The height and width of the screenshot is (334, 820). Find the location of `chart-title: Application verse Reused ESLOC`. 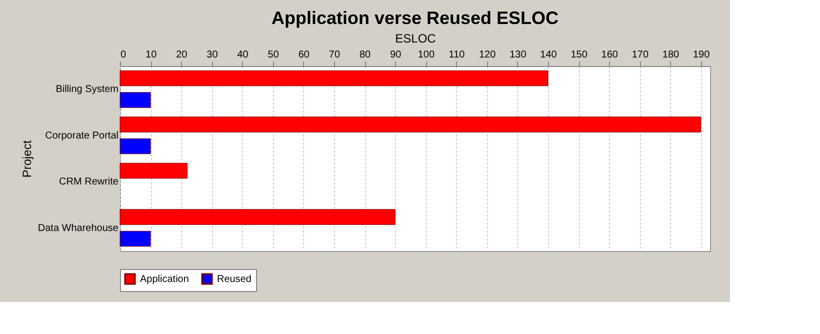

chart-title: Application verse Reused ESLOC is located at coordinates (415, 18).